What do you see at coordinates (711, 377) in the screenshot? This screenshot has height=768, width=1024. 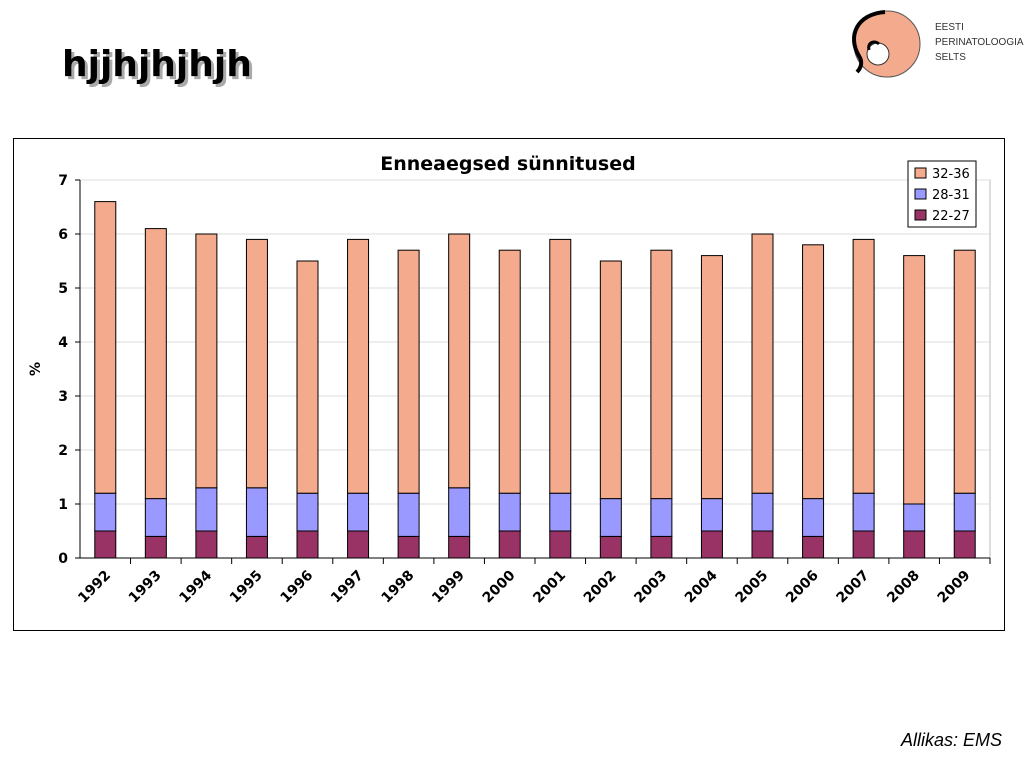 I see `bar-32-36-2004` at bounding box center [711, 377].